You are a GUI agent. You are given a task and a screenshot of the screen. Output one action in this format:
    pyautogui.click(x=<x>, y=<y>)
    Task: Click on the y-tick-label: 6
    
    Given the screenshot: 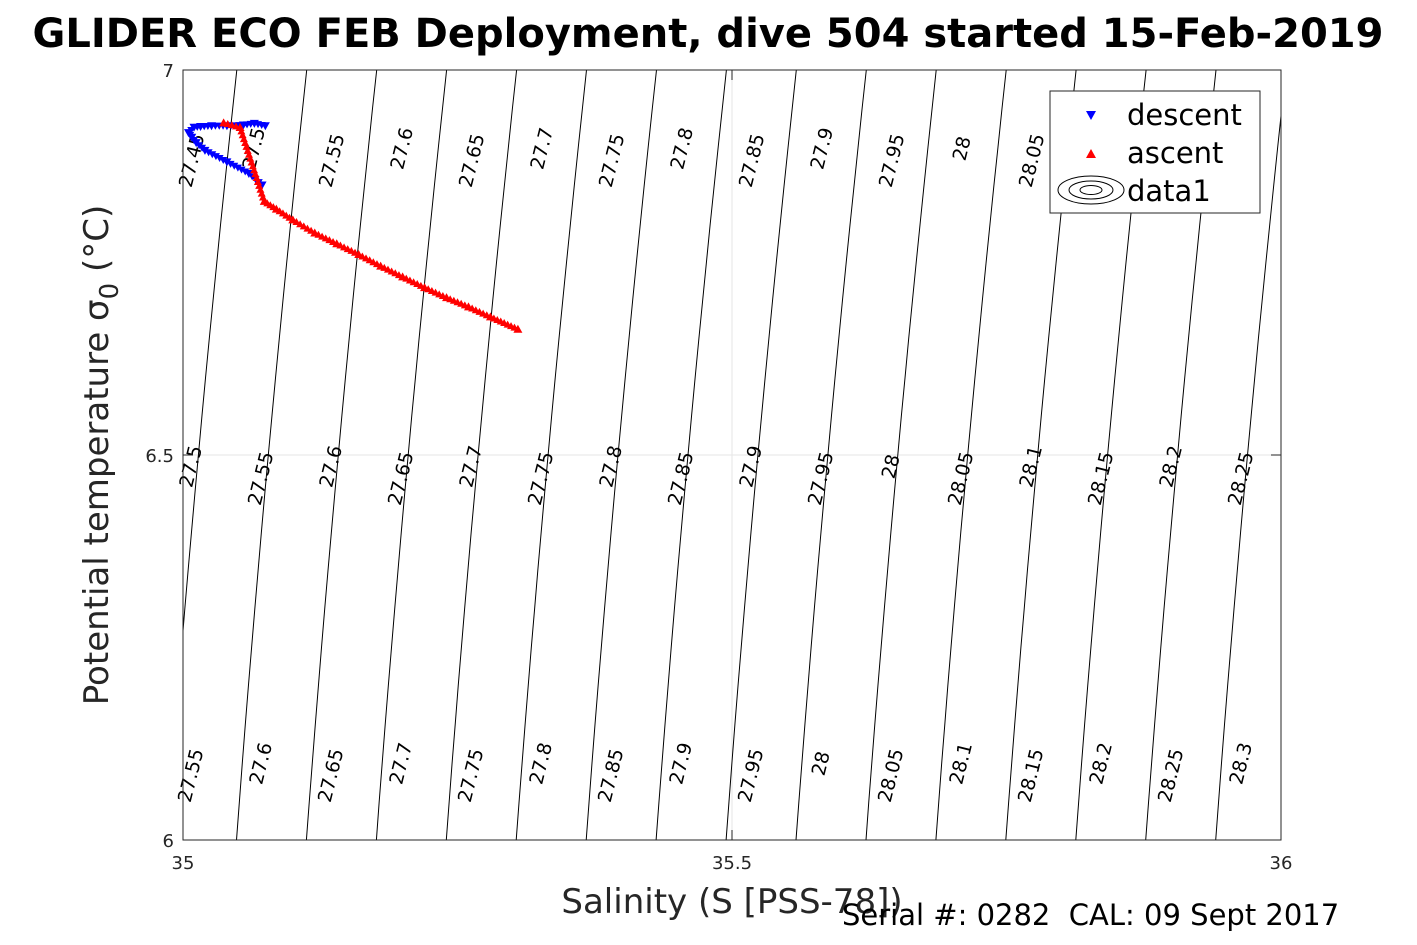 What is the action you would take?
    pyautogui.click(x=168, y=841)
    